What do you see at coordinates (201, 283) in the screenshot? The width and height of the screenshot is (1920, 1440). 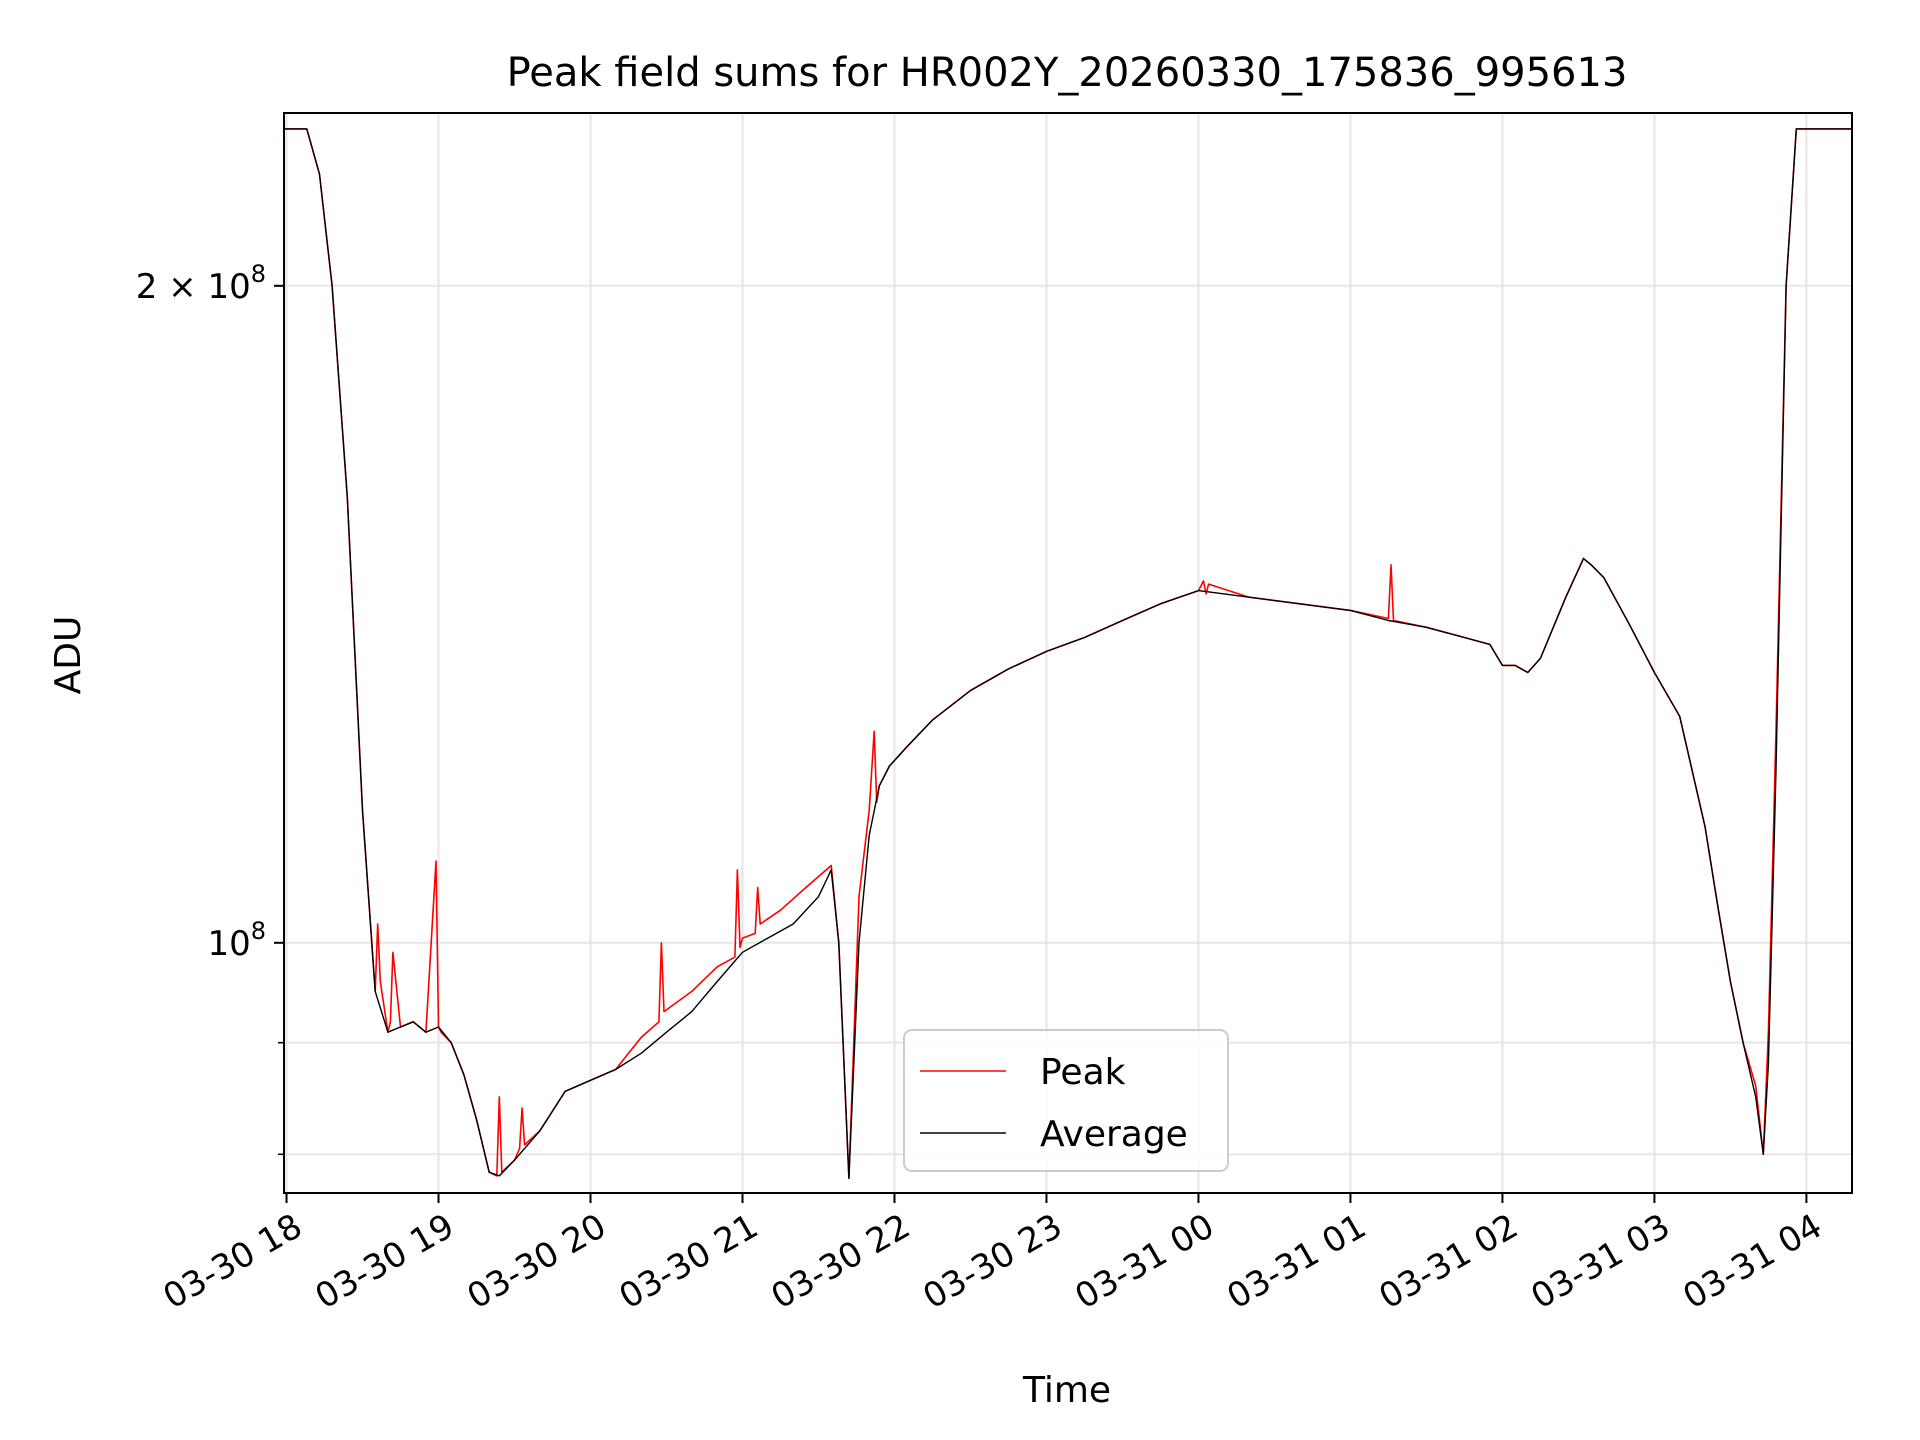 I see `y-tick-label: 2 × 108` at bounding box center [201, 283].